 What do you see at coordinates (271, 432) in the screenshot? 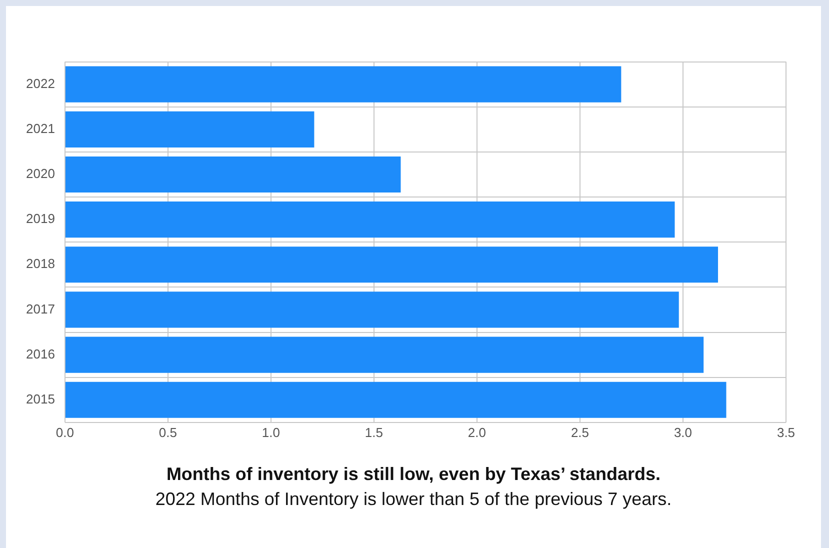
I see `x-tick-label: 1.0` at bounding box center [271, 432].